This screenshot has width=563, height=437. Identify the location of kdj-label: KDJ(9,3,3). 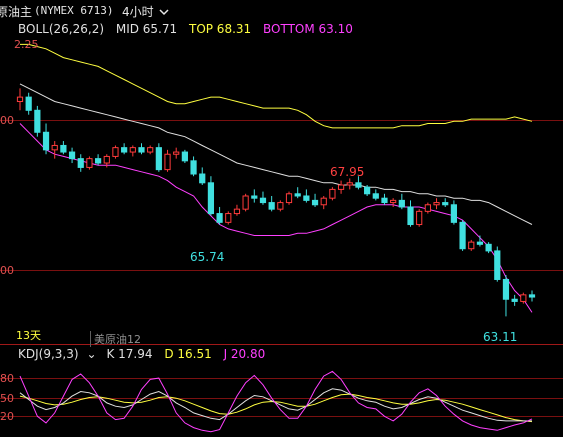
(48, 354).